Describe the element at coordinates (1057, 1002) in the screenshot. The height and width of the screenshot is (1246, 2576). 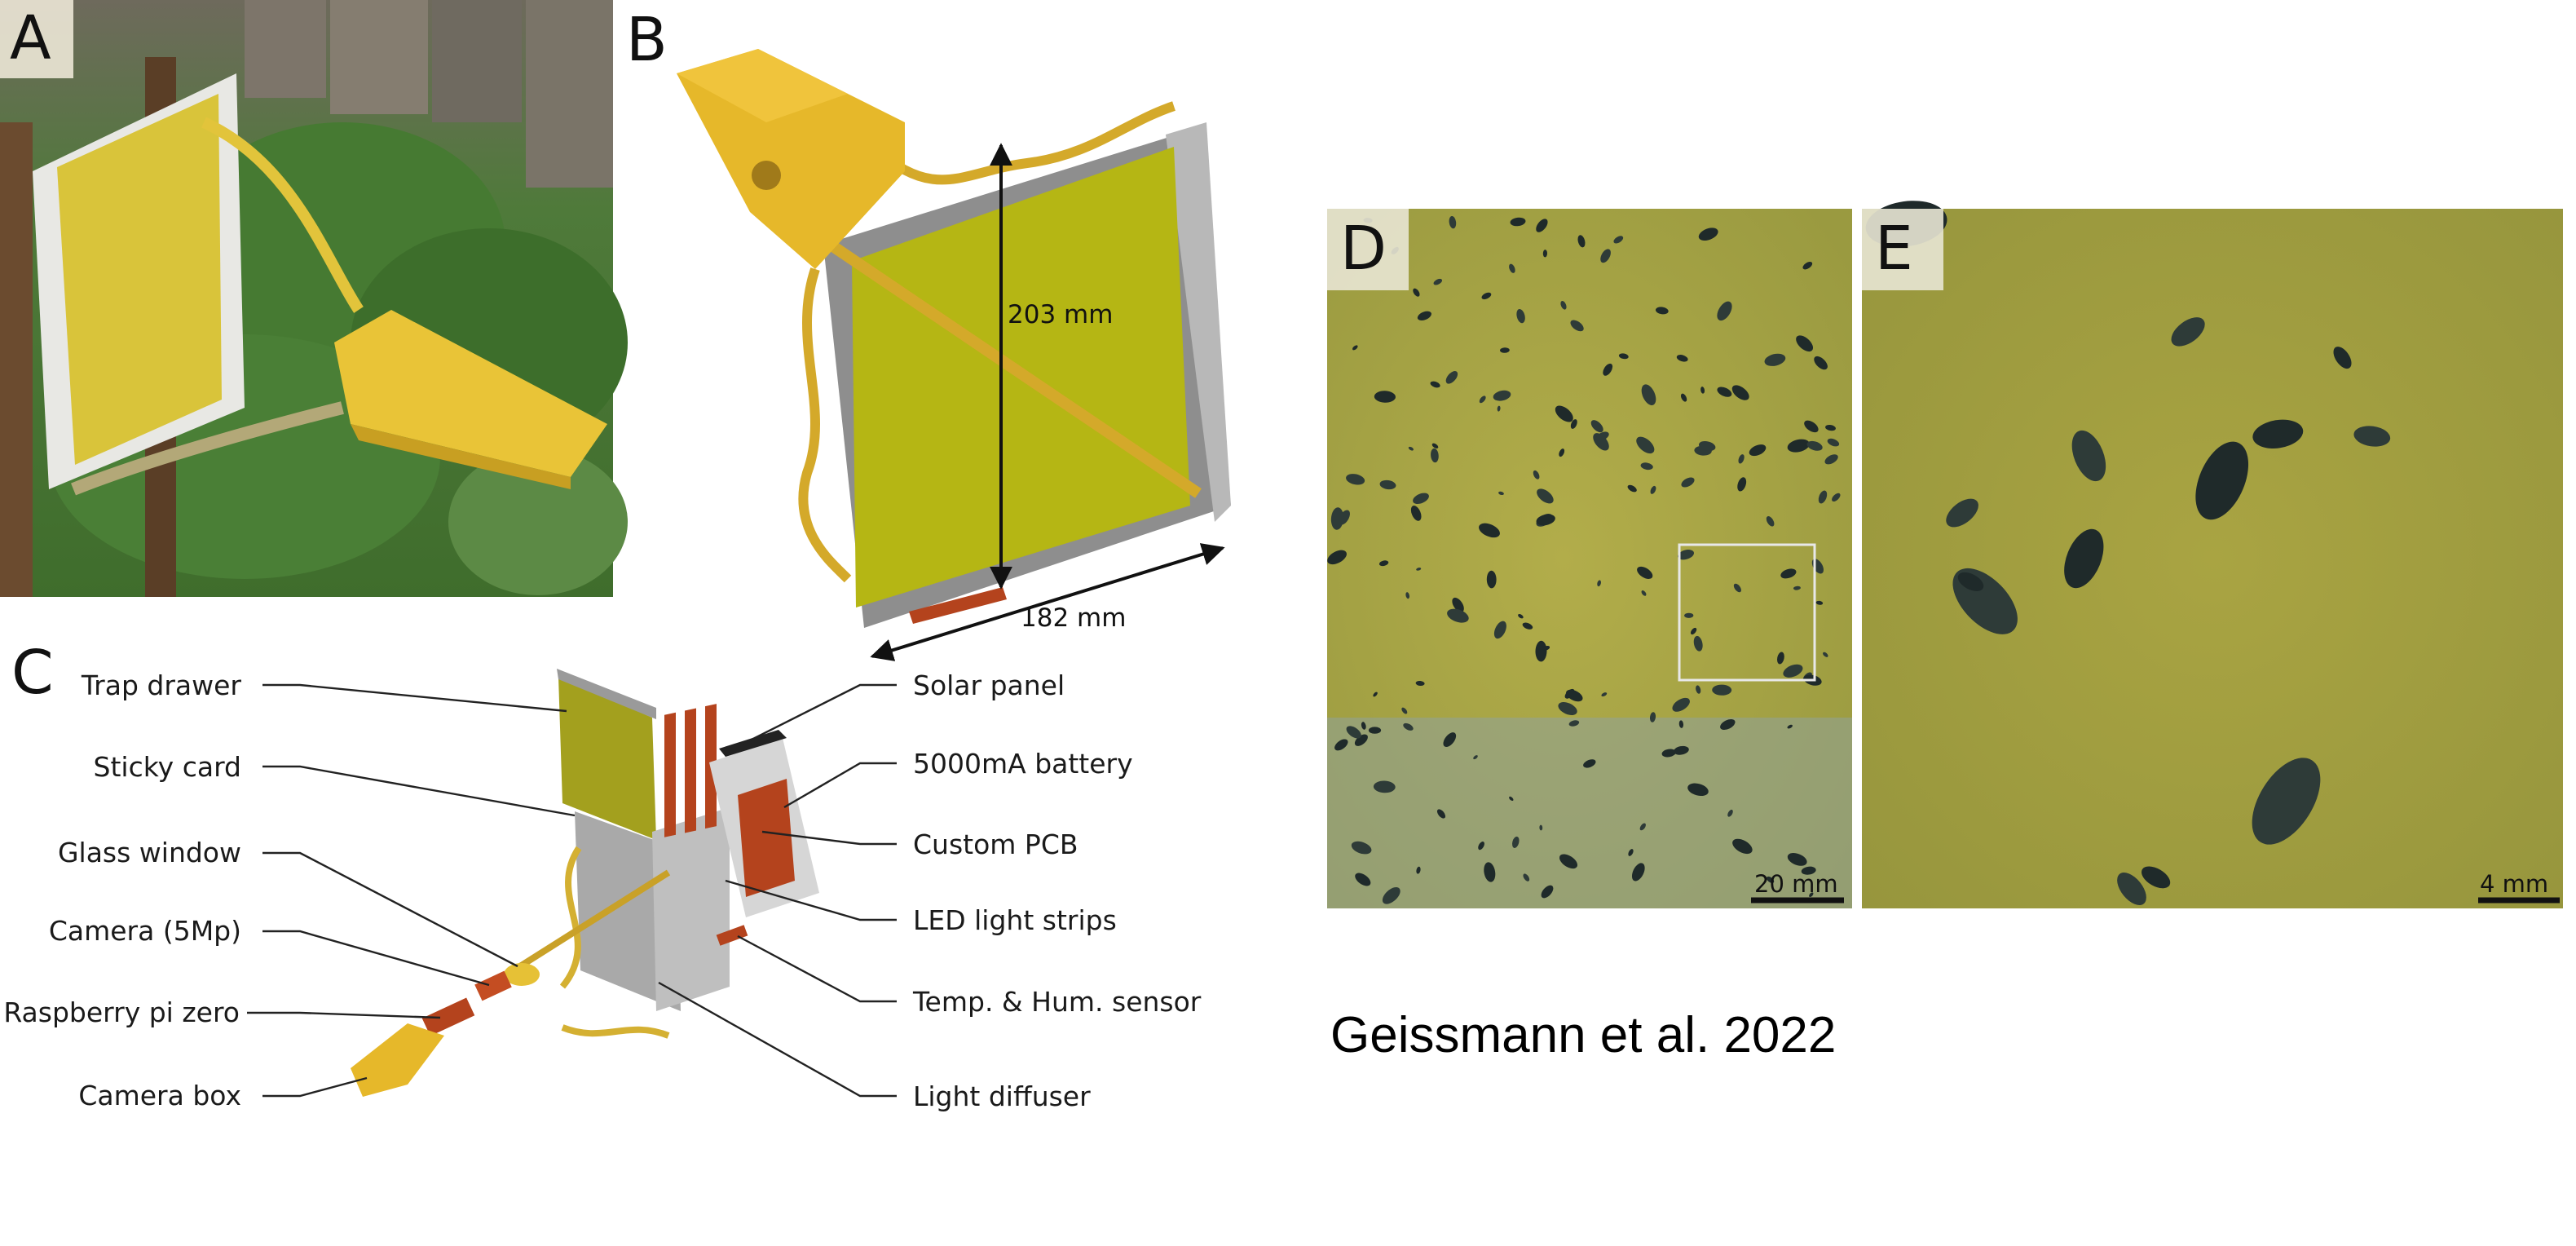
I see `label-temp-sensor: Temp. & Hum. sensor` at that location.